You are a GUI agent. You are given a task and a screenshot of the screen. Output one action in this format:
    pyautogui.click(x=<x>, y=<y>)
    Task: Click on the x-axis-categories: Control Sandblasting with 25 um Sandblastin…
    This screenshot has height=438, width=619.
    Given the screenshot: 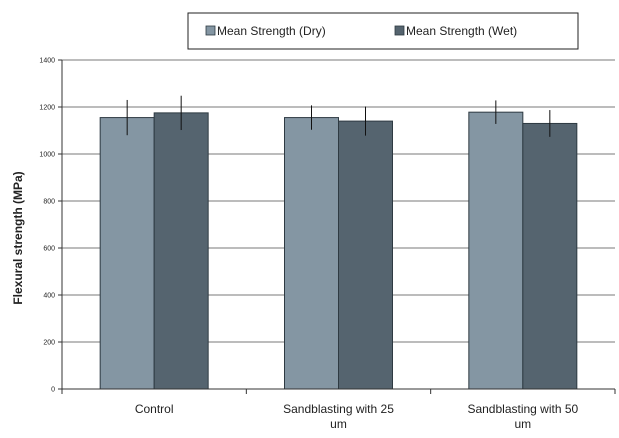 What is the action you would take?
    pyautogui.click(x=338, y=410)
    